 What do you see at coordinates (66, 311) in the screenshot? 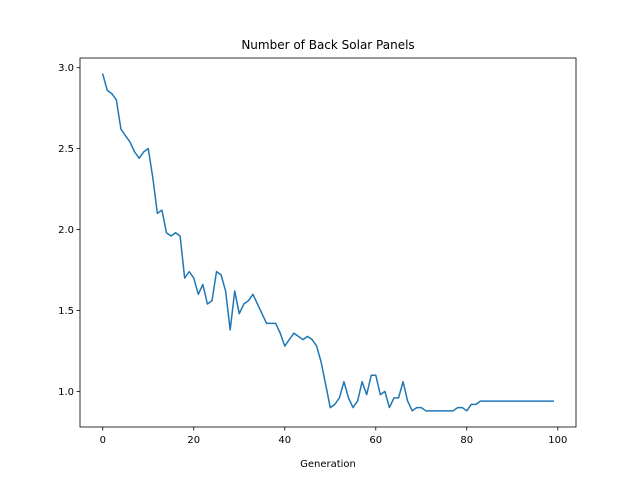
I see `y-tick-label: 1.5` at bounding box center [66, 311].